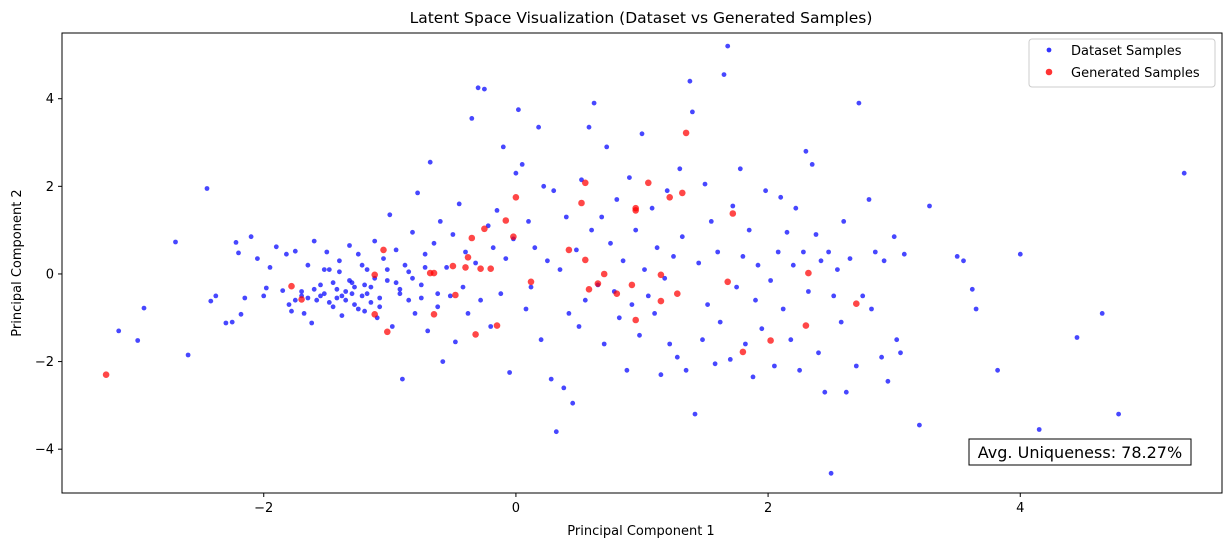  What do you see at coordinates (1122, 63) in the screenshot?
I see `legend: Dataset Samples Generated Samples` at bounding box center [1122, 63].